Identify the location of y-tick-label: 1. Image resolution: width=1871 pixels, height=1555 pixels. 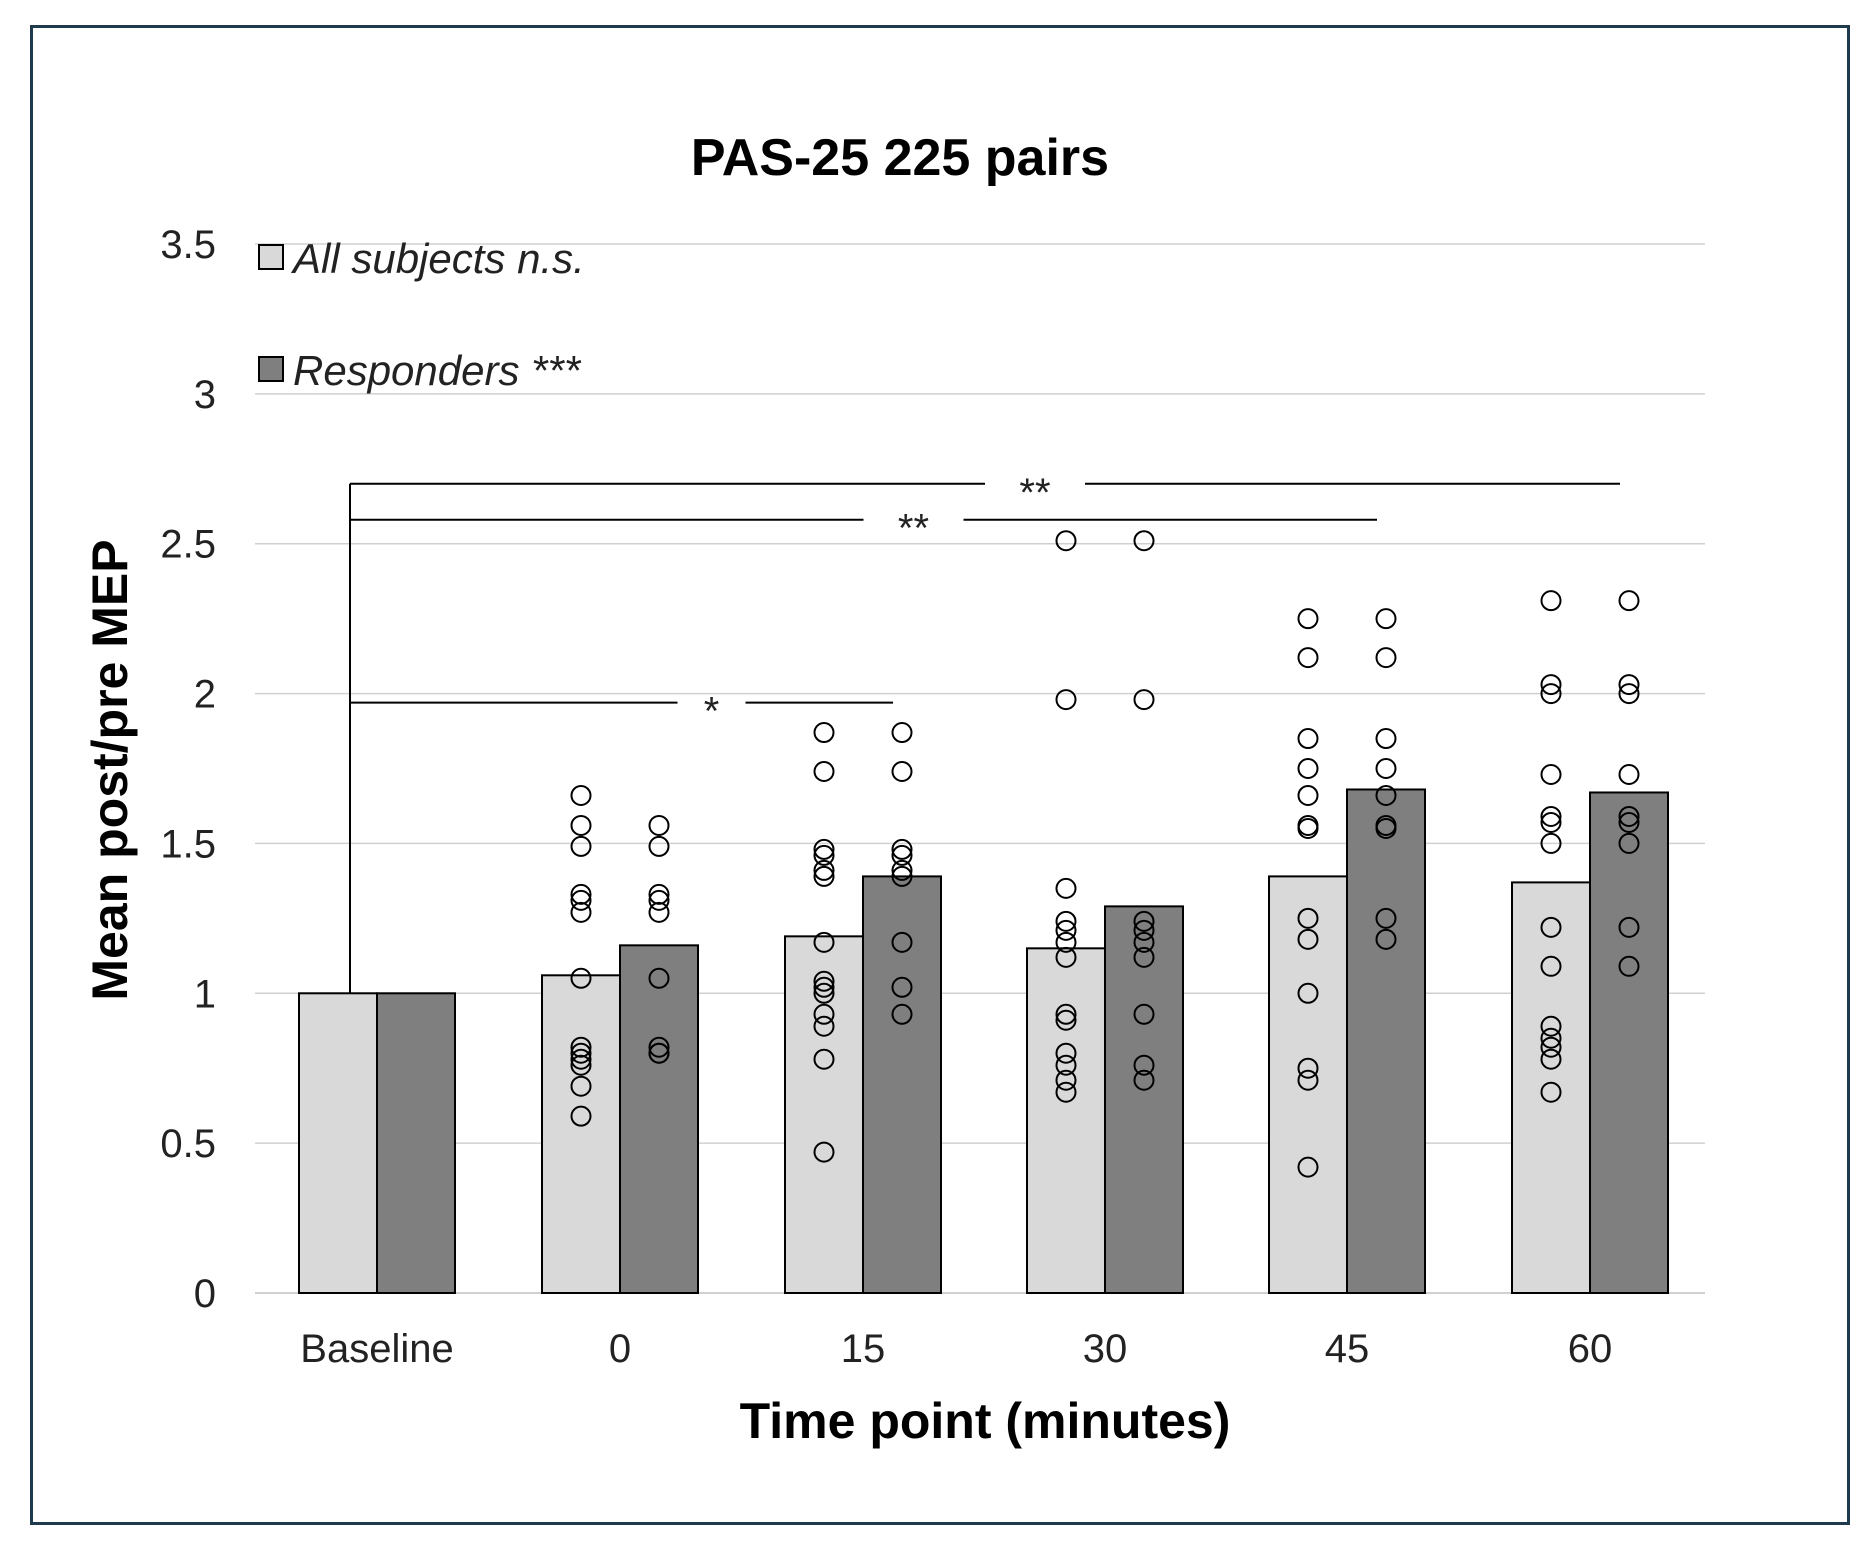
(205, 994).